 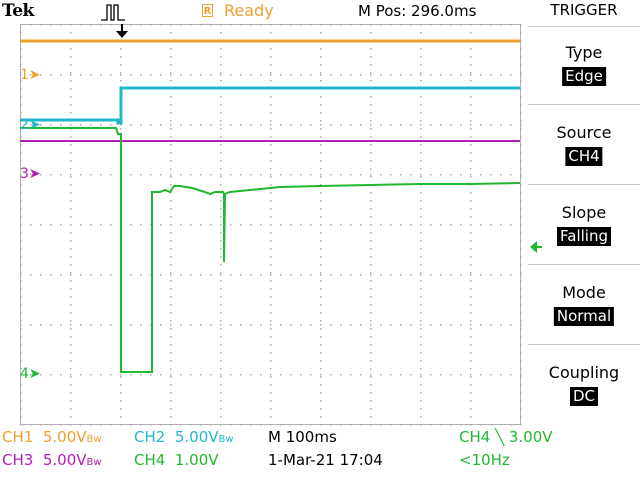 What do you see at coordinates (325, 460) in the screenshot?
I see `datetime: 1-Mar-21 17:04` at bounding box center [325, 460].